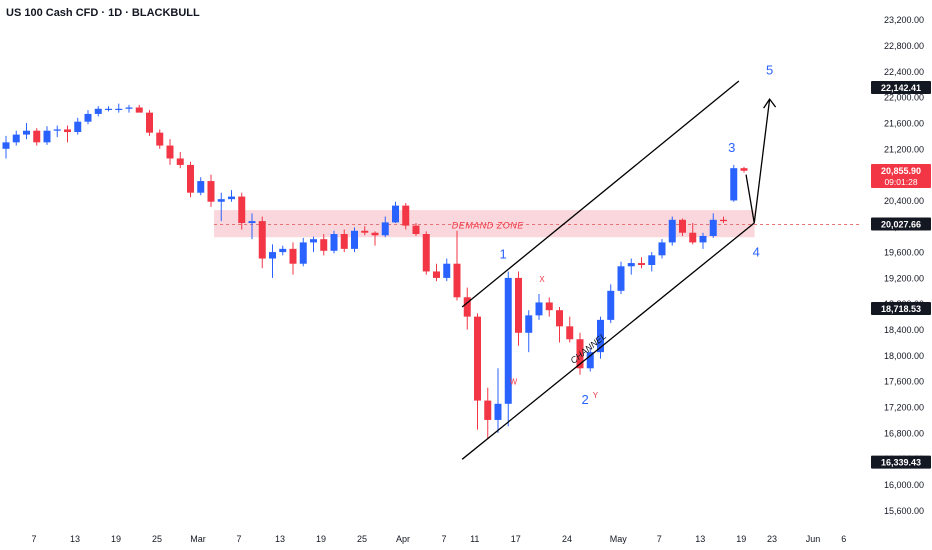 The width and height of the screenshot is (932, 550). Describe the element at coordinates (843, 539) in the screenshot. I see `x-tick-label: 6` at that location.